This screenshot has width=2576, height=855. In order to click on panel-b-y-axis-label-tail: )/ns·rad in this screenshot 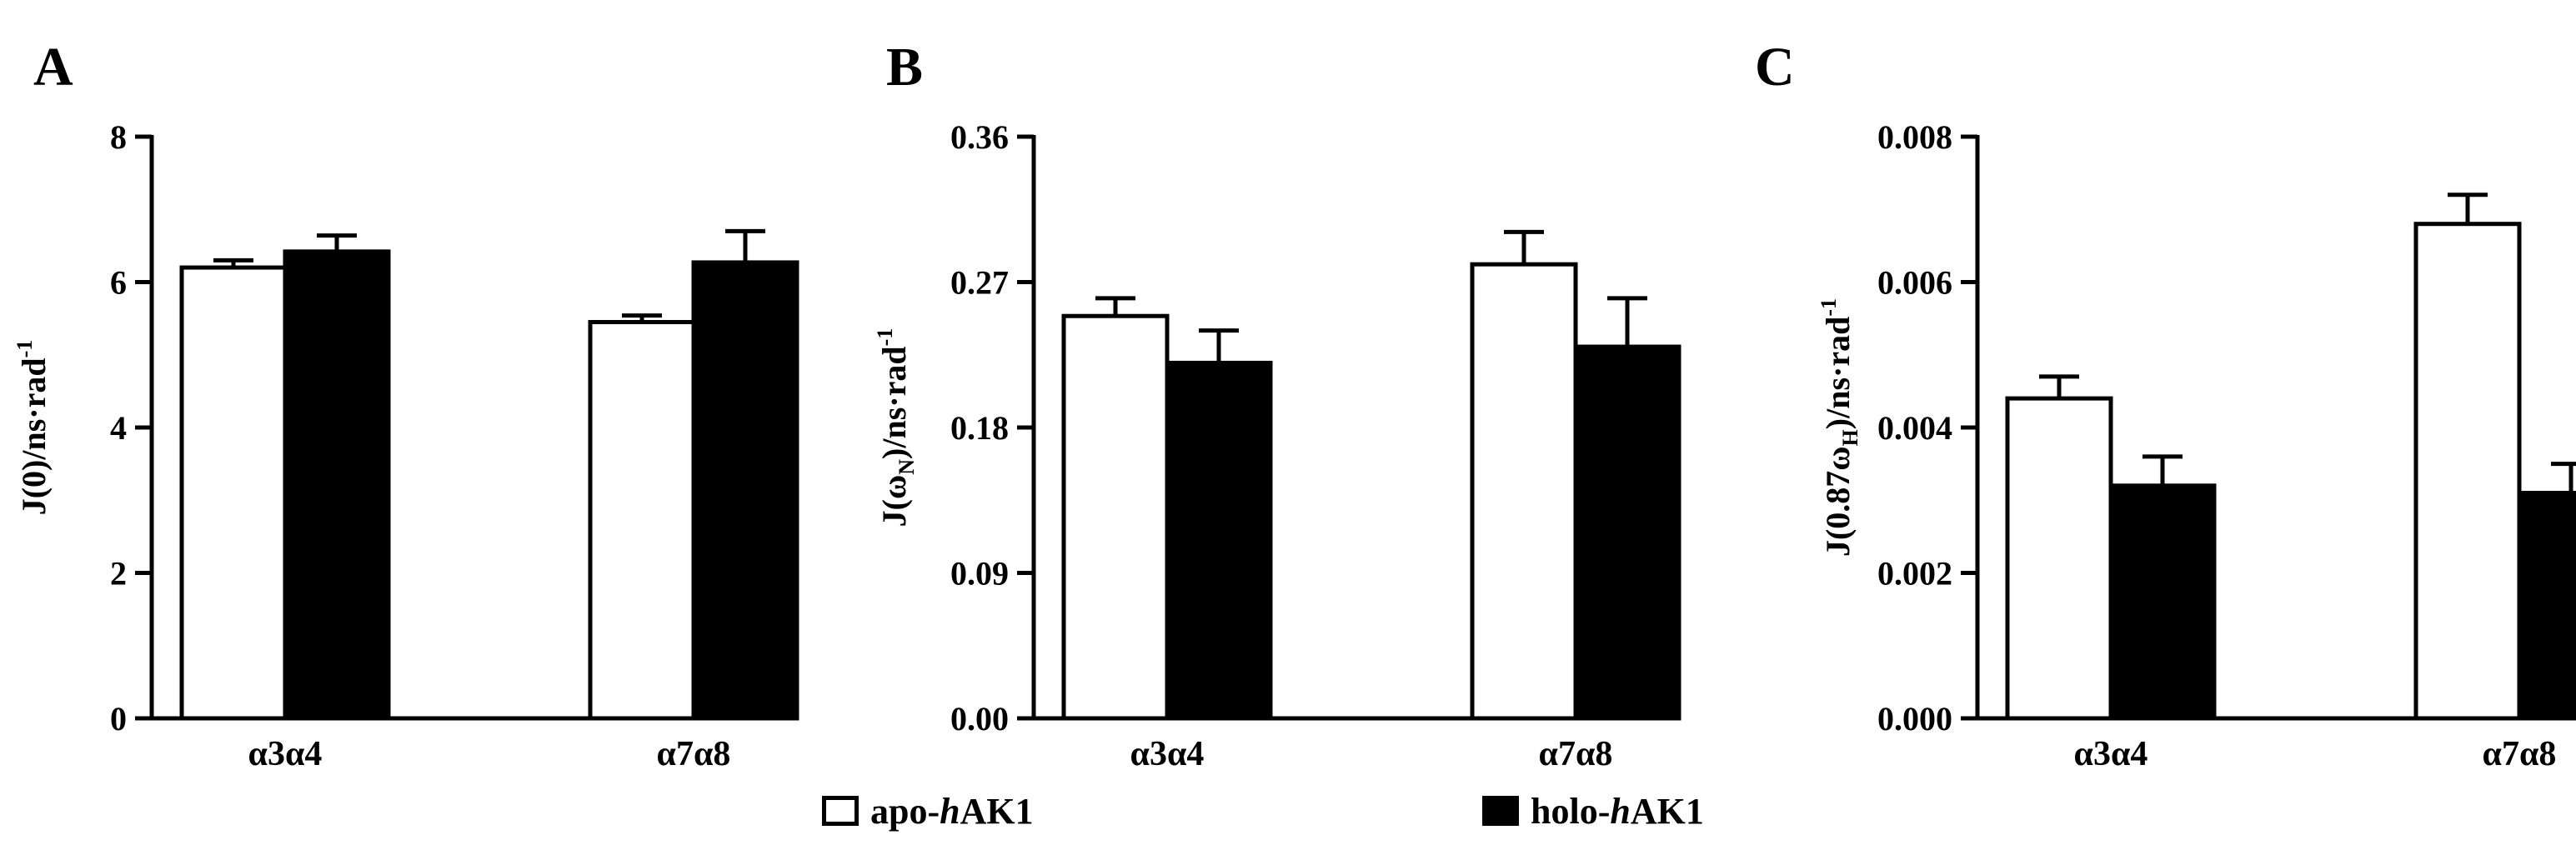, I will do `click(894, 402)`.